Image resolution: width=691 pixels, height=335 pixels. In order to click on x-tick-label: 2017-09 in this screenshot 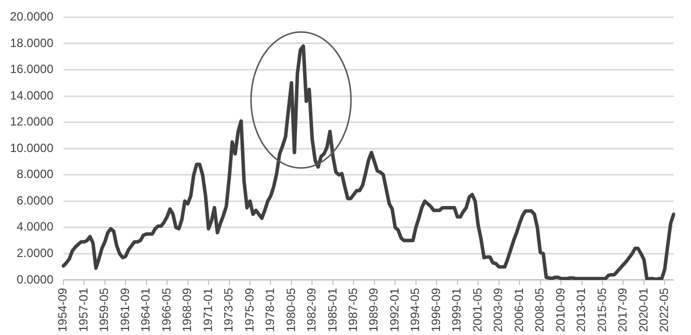, I will do `click(623, 310)`.